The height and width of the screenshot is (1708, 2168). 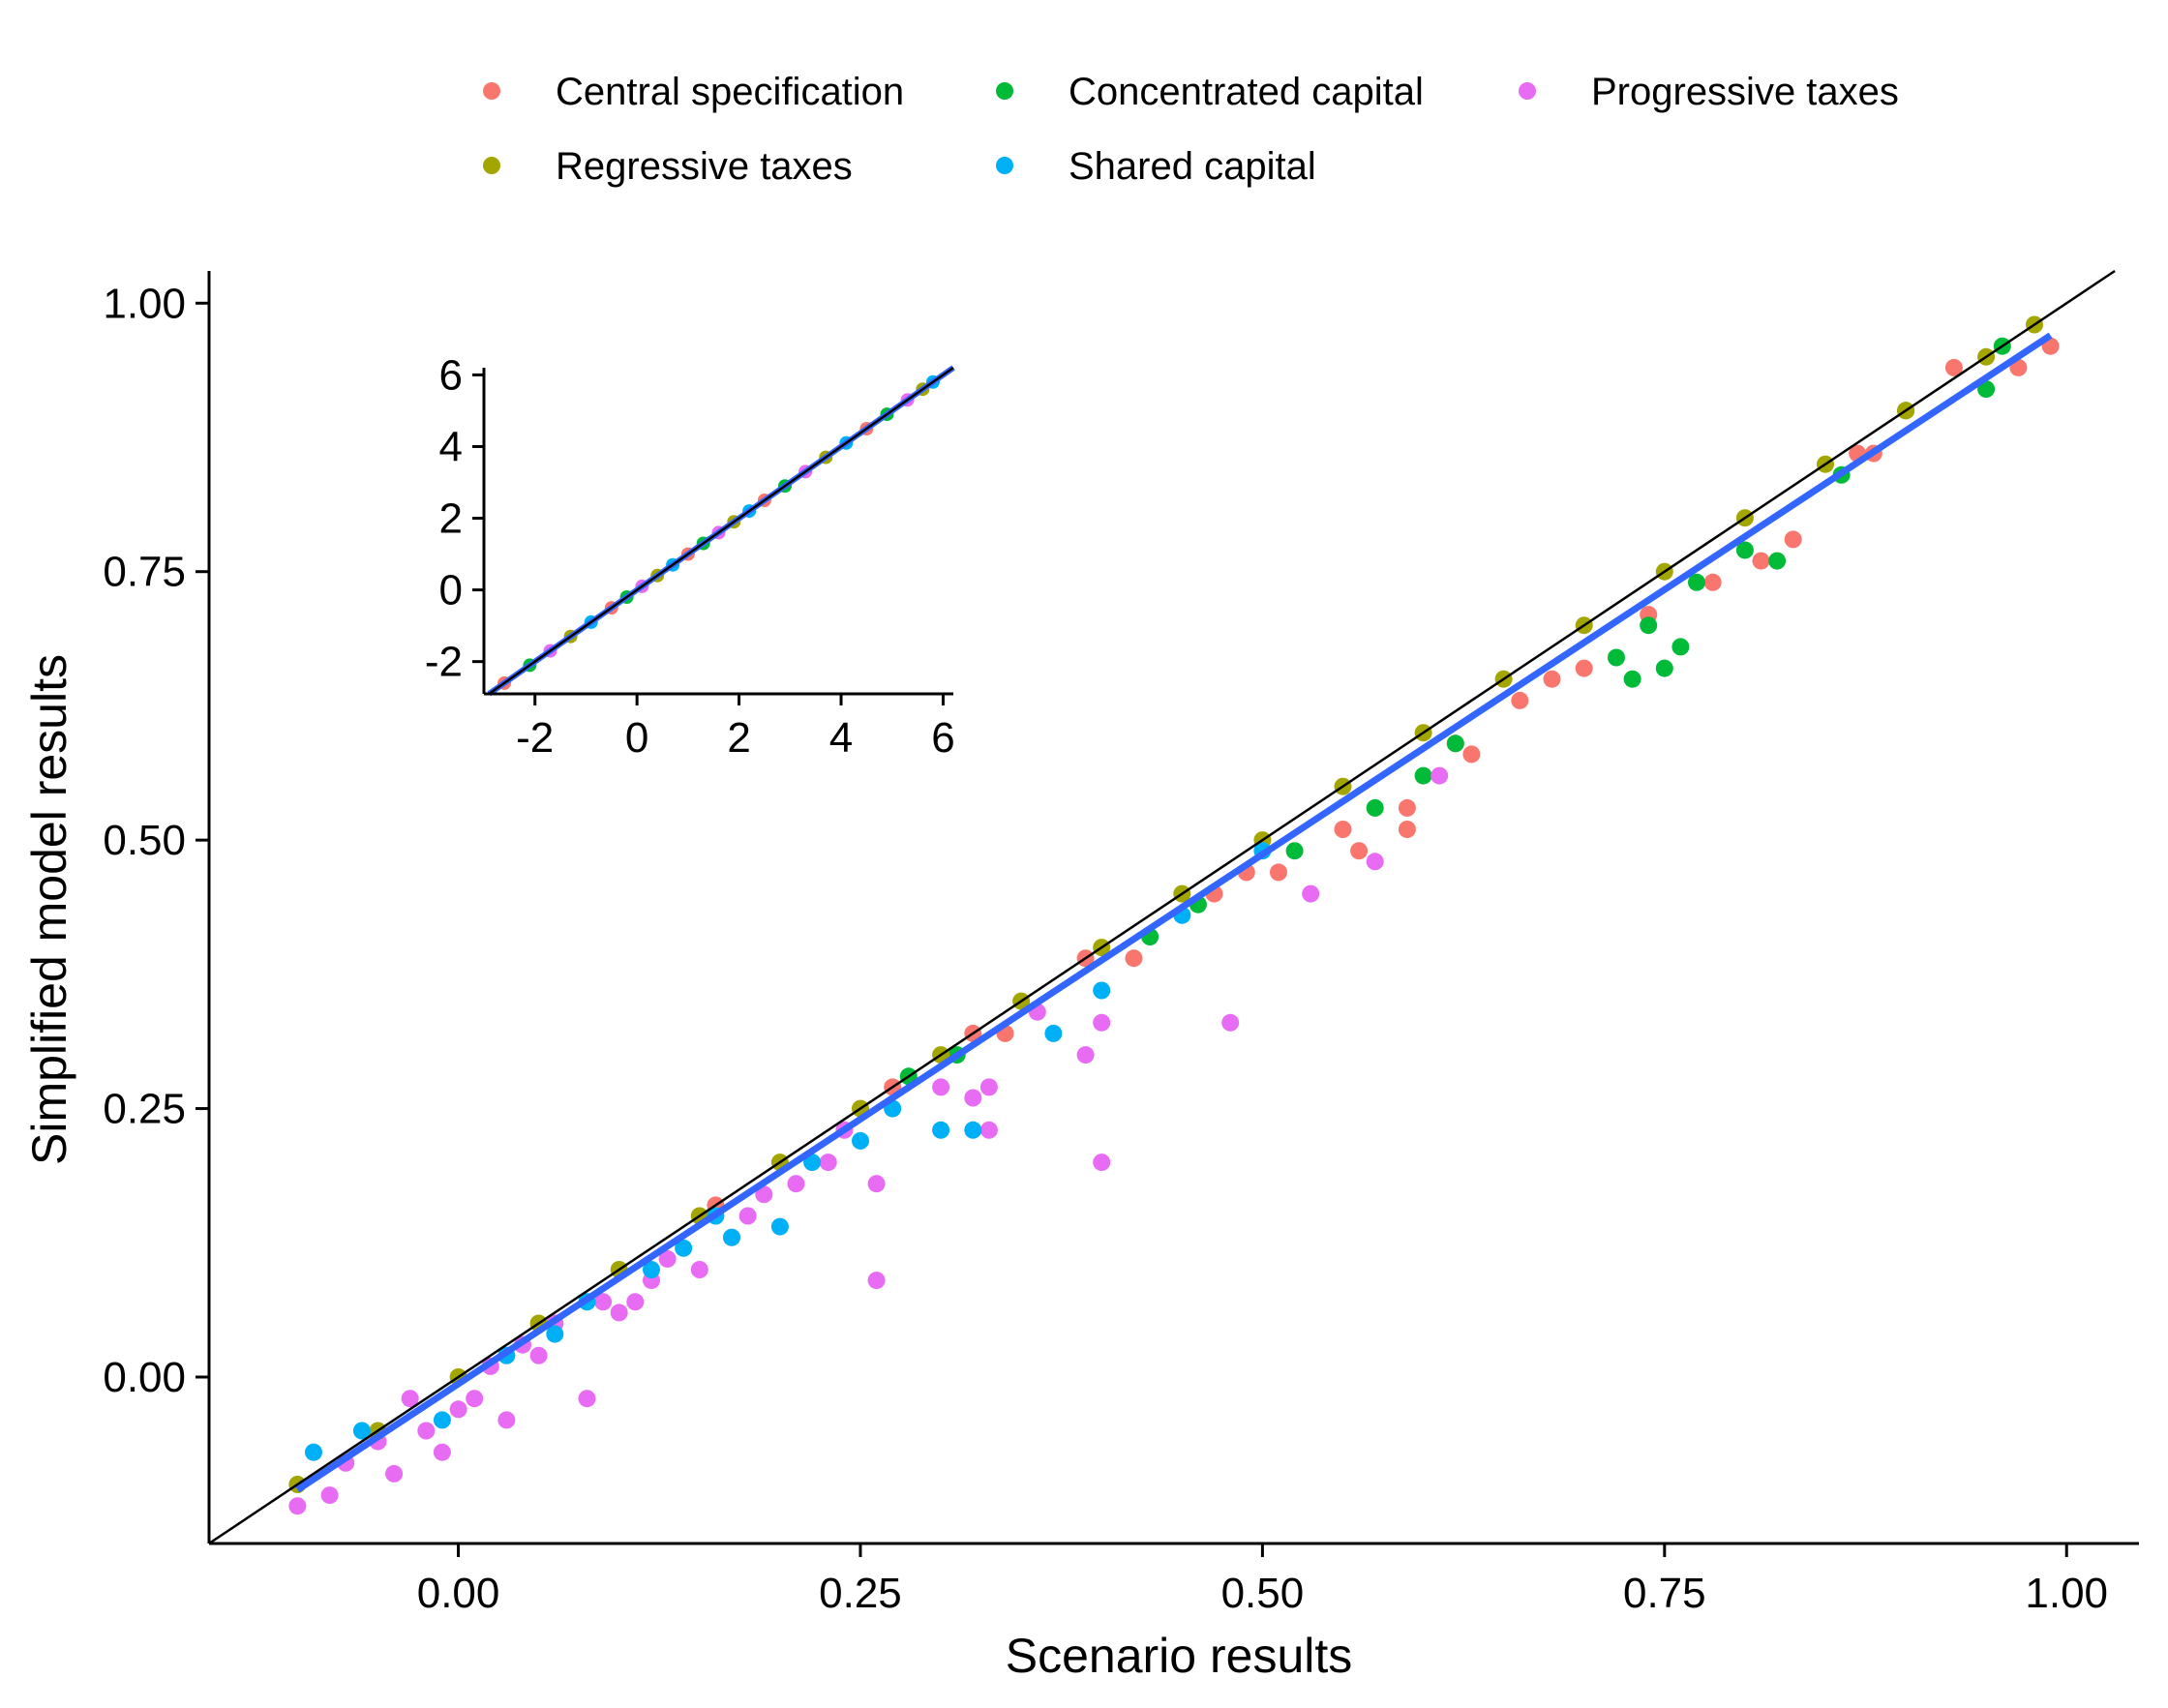 What do you see at coordinates (451, 446) in the screenshot?
I see `inset-y-tick-label-3: 4` at bounding box center [451, 446].